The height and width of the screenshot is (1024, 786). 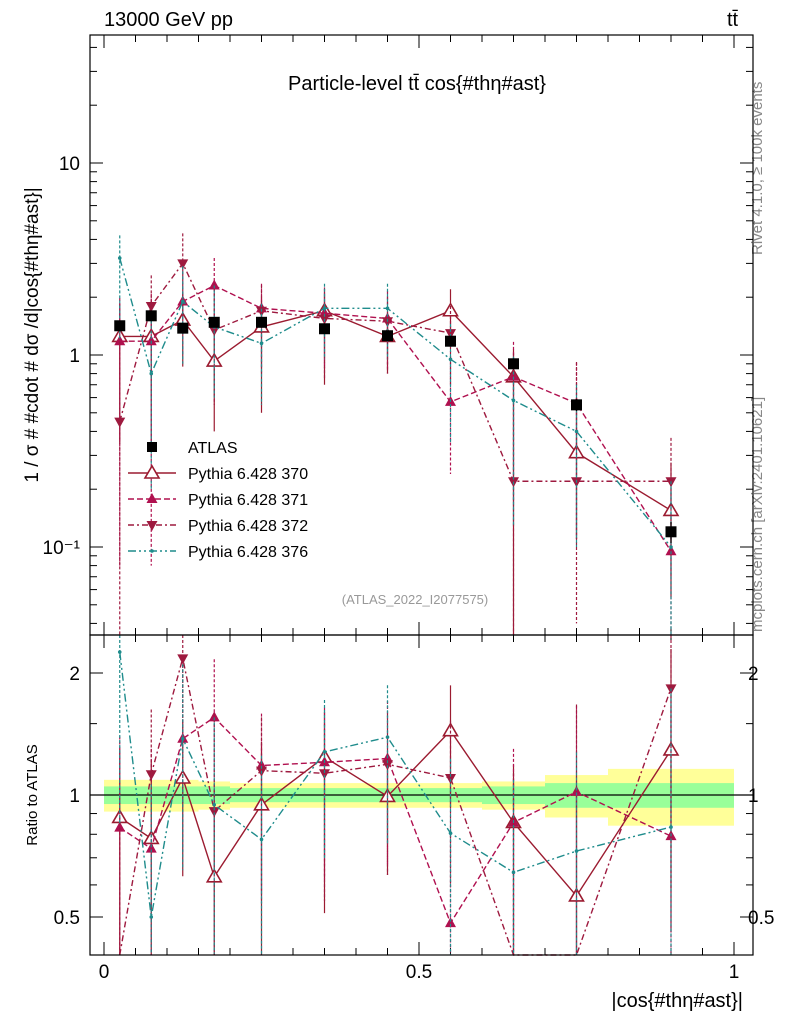 What do you see at coordinates (677, 1001) in the screenshot?
I see `x-axis-label: |cos{#thη#ast}|` at bounding box center [677, 1001].